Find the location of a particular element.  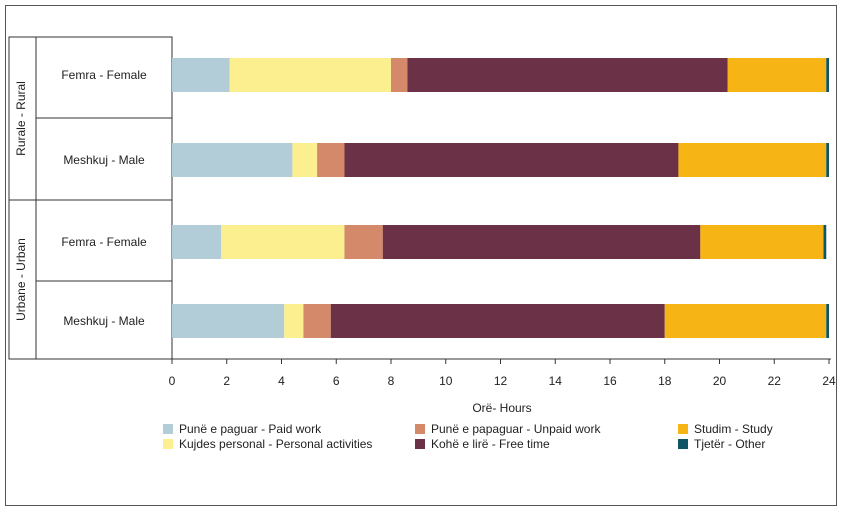

legend-item: Punë e papaguar - Unpaid work is located at coordinates (507, 429).